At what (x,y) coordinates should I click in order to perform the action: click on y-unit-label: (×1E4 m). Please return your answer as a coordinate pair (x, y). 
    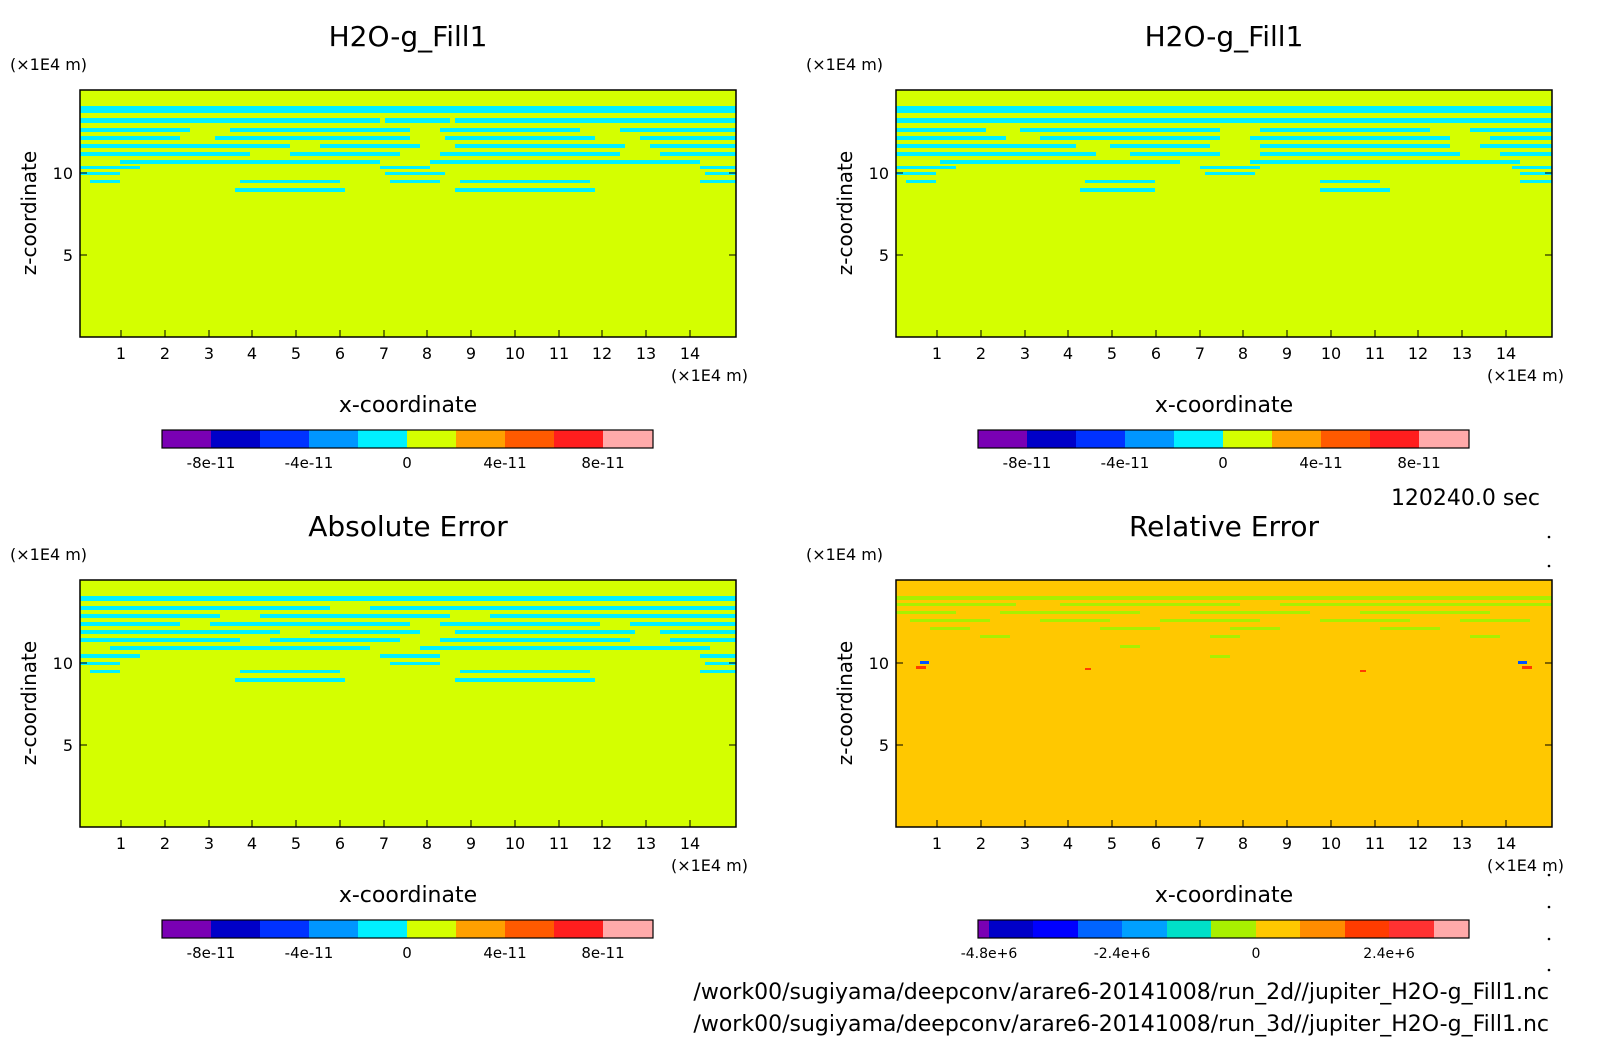
    Looking at the image, I should click on (48, 64).